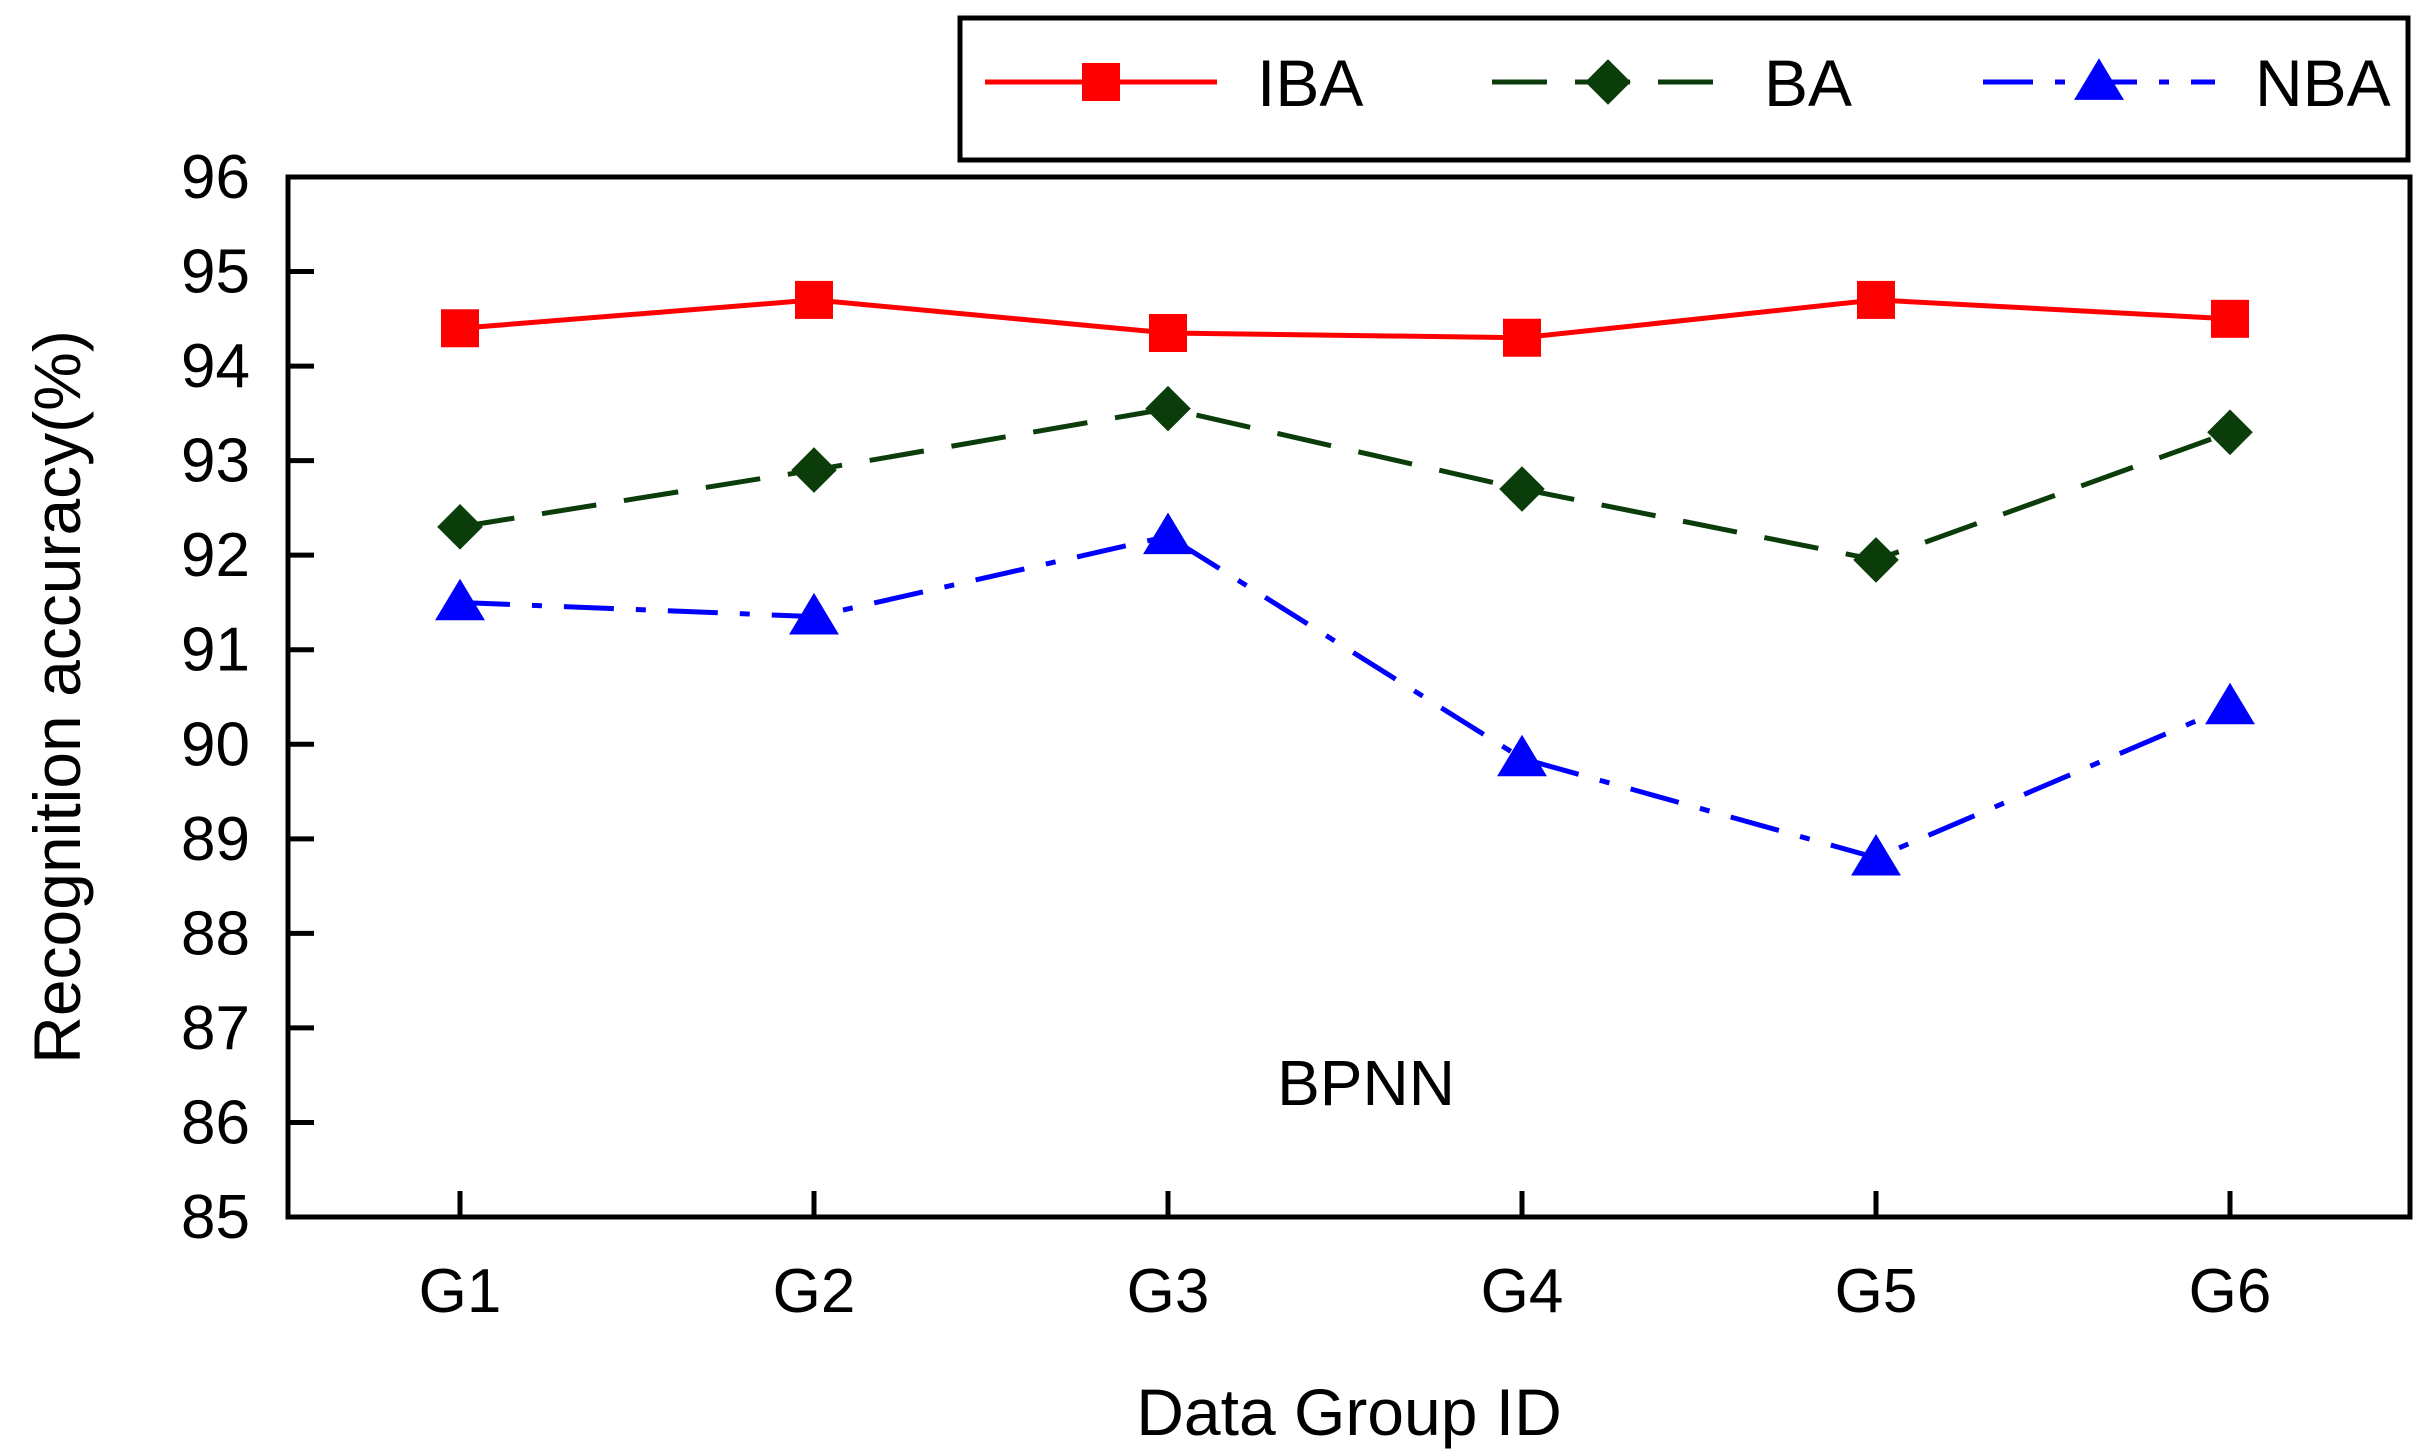 This screenshot has width=2421, height=1455. Describe the element at coordinates (1174, 83) in the screenshot. I see `legend-item-iba: IBA` at that location.